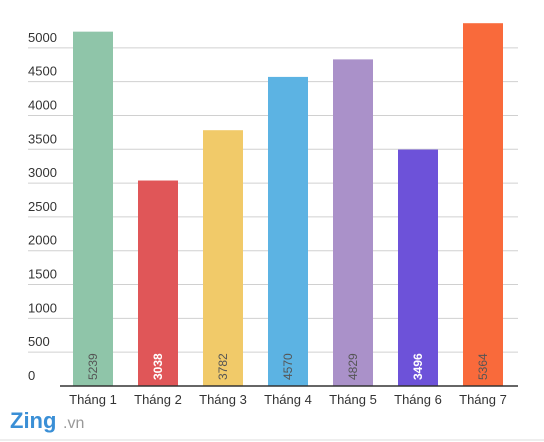 This screenshot has width=544, height=442. What do you see at coordinates (288, 366) in the screenshot?
I see `value-label: 4570` at bounding box center [288, 366].